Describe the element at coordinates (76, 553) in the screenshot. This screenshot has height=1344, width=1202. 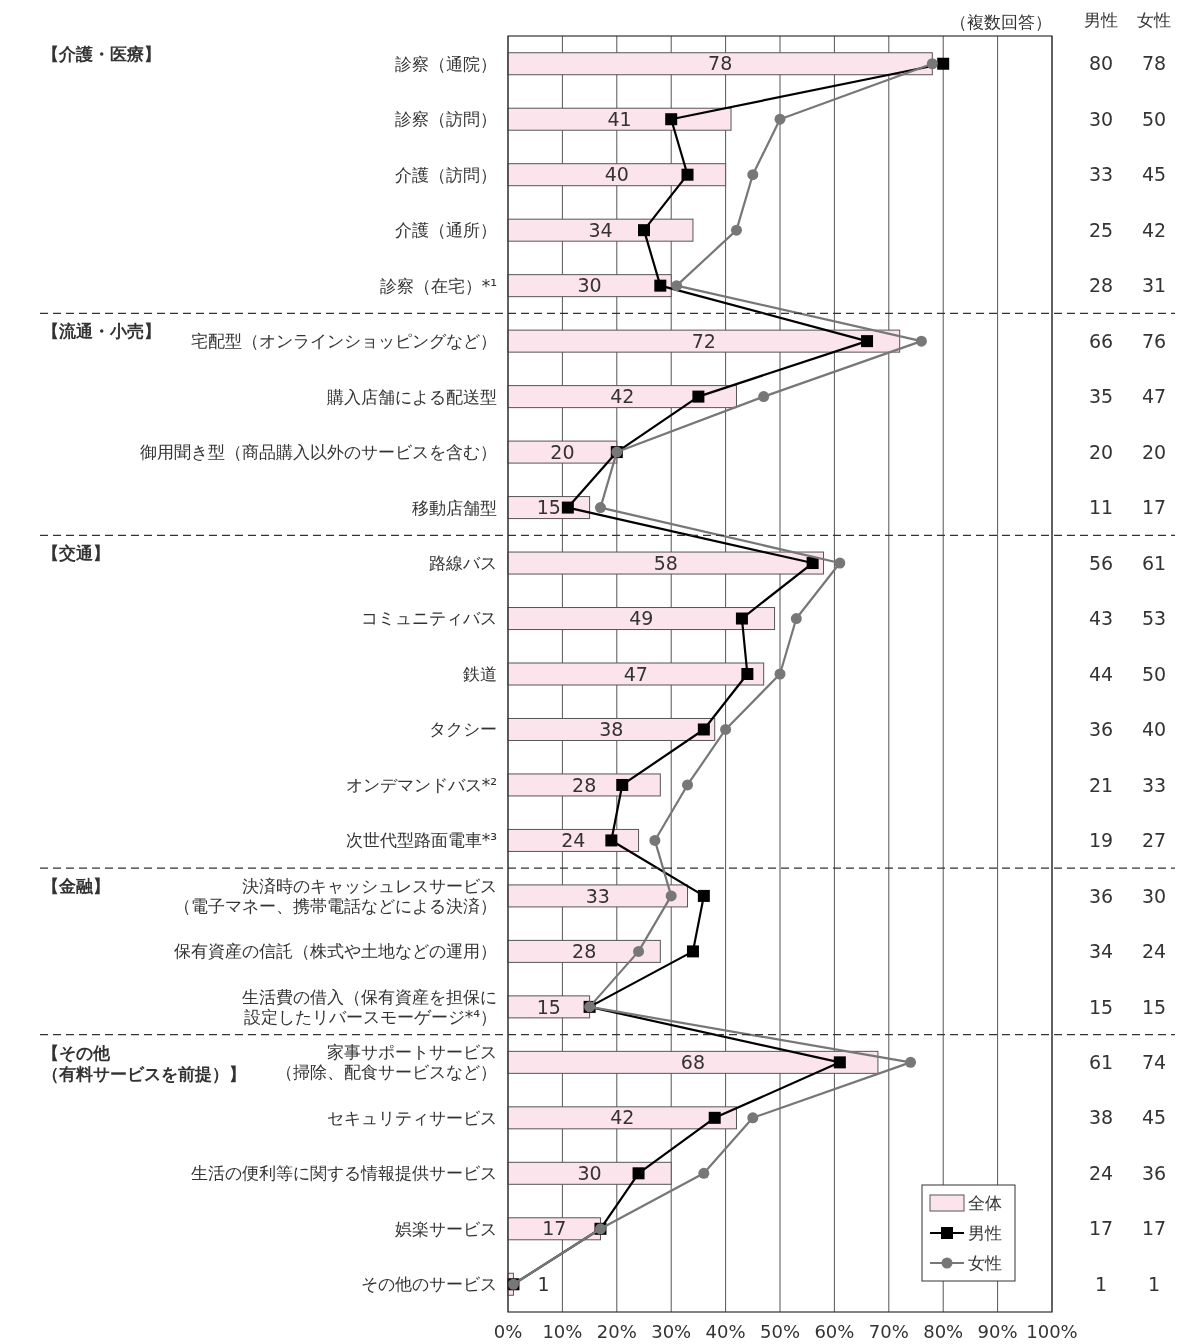
I see `text: 【交通】` at that location.